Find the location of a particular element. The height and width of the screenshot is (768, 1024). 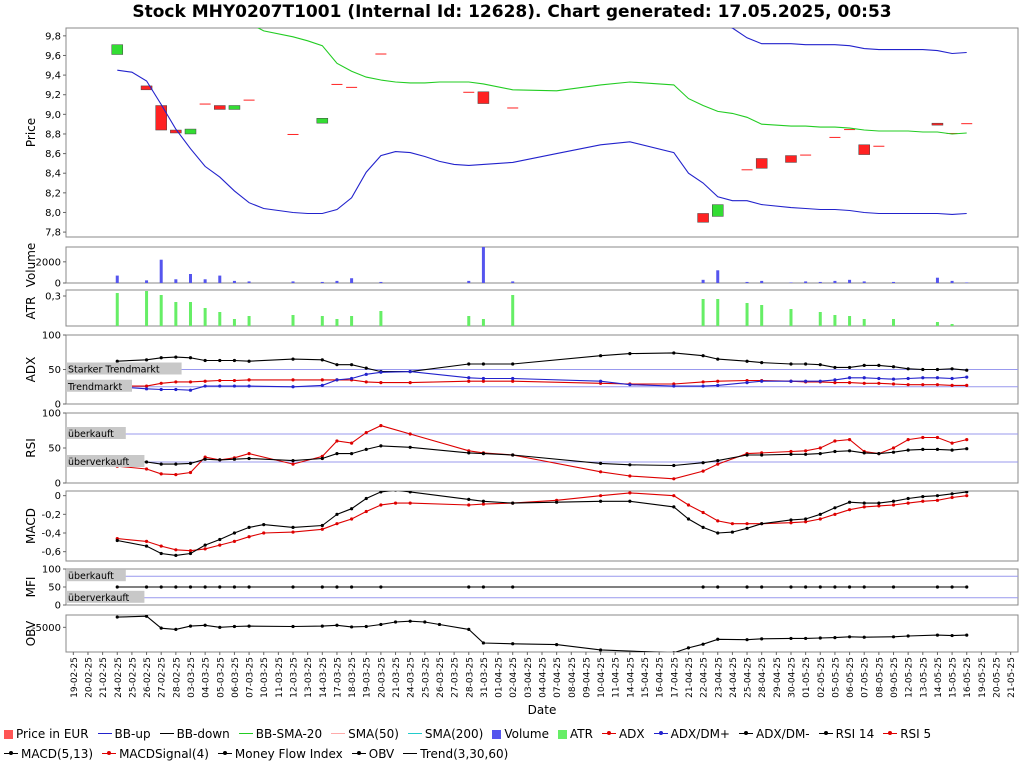

y-tick-label-price: 7,8 is located at coordinates (53, 233).